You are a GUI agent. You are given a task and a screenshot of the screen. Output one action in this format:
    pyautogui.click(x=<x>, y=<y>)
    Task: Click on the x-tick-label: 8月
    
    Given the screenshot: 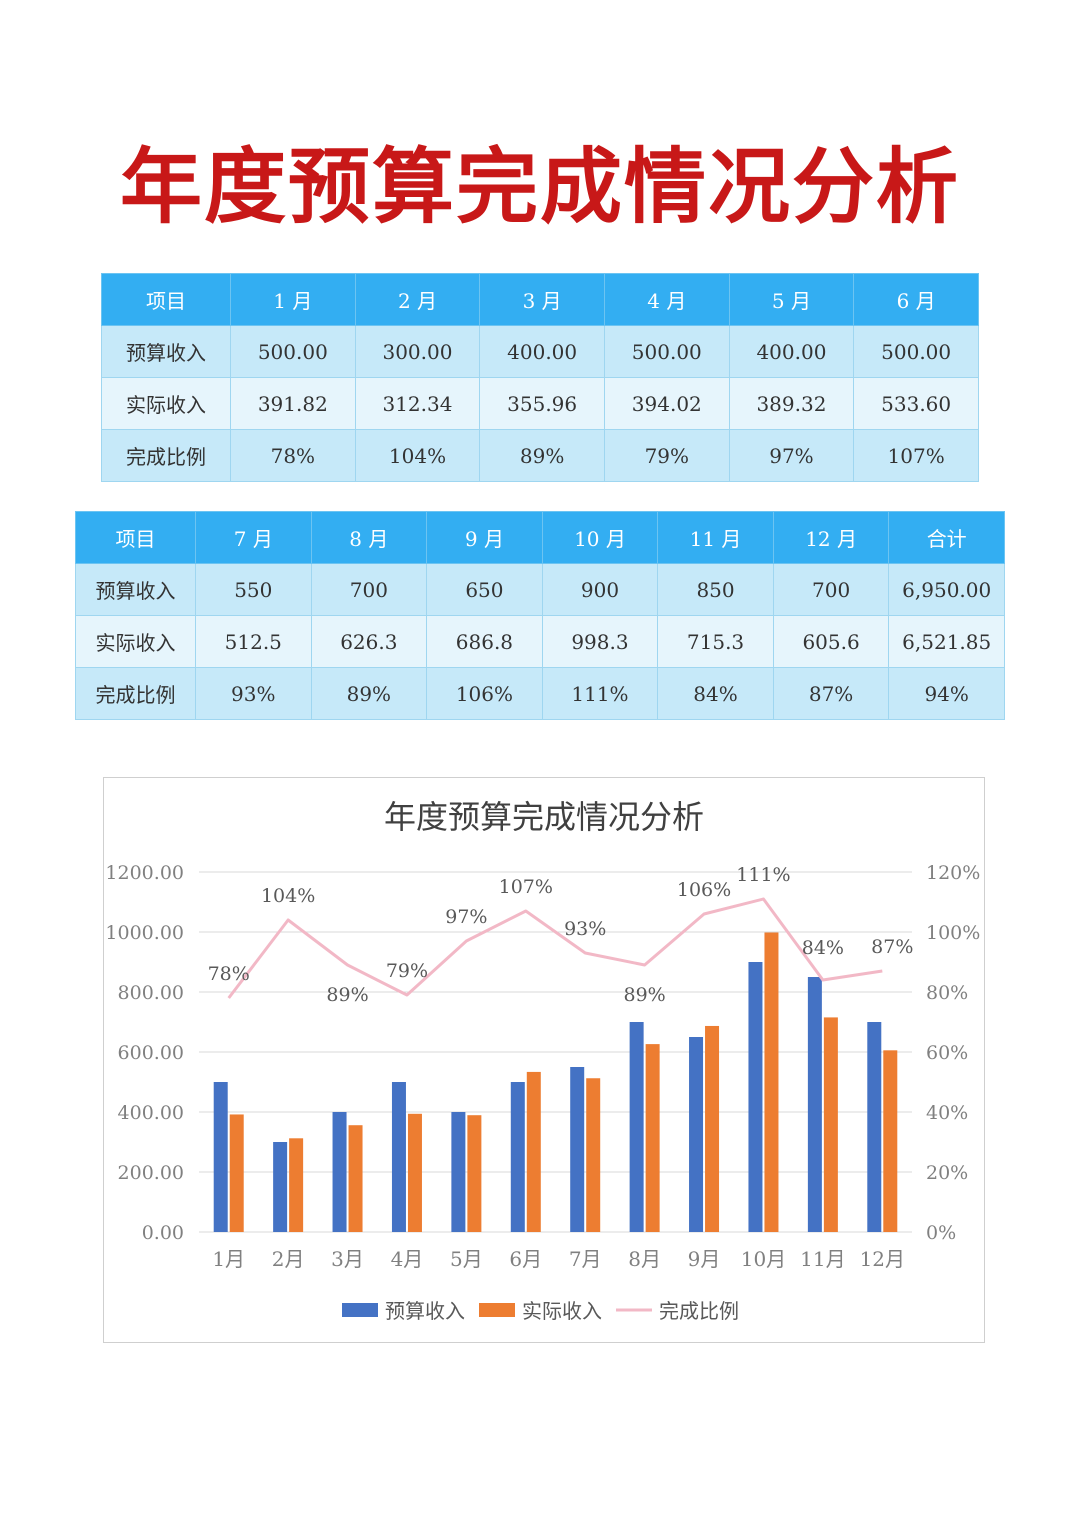 What is the action you would take?
    pyautogui.click(x=644, y=1259)
    